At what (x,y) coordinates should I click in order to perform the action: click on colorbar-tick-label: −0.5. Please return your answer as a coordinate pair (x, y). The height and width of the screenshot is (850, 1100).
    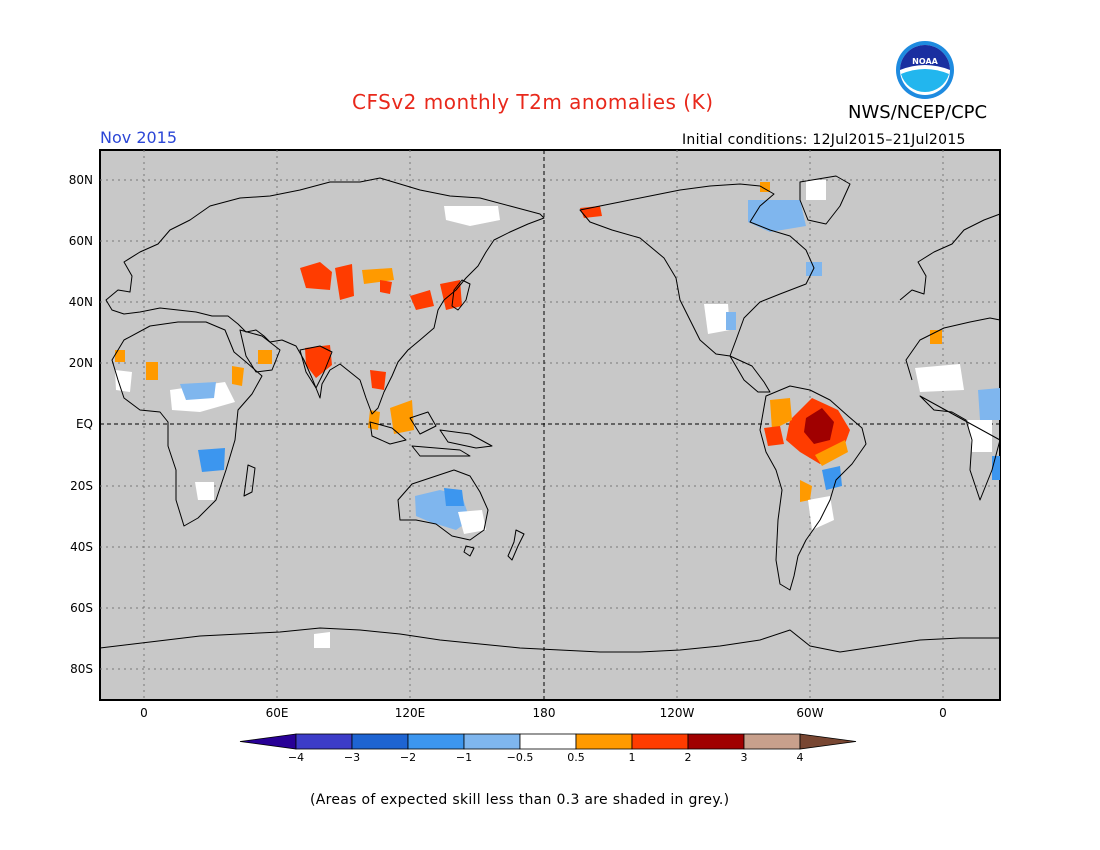
    Looking at the image, I should click on (520, 757).